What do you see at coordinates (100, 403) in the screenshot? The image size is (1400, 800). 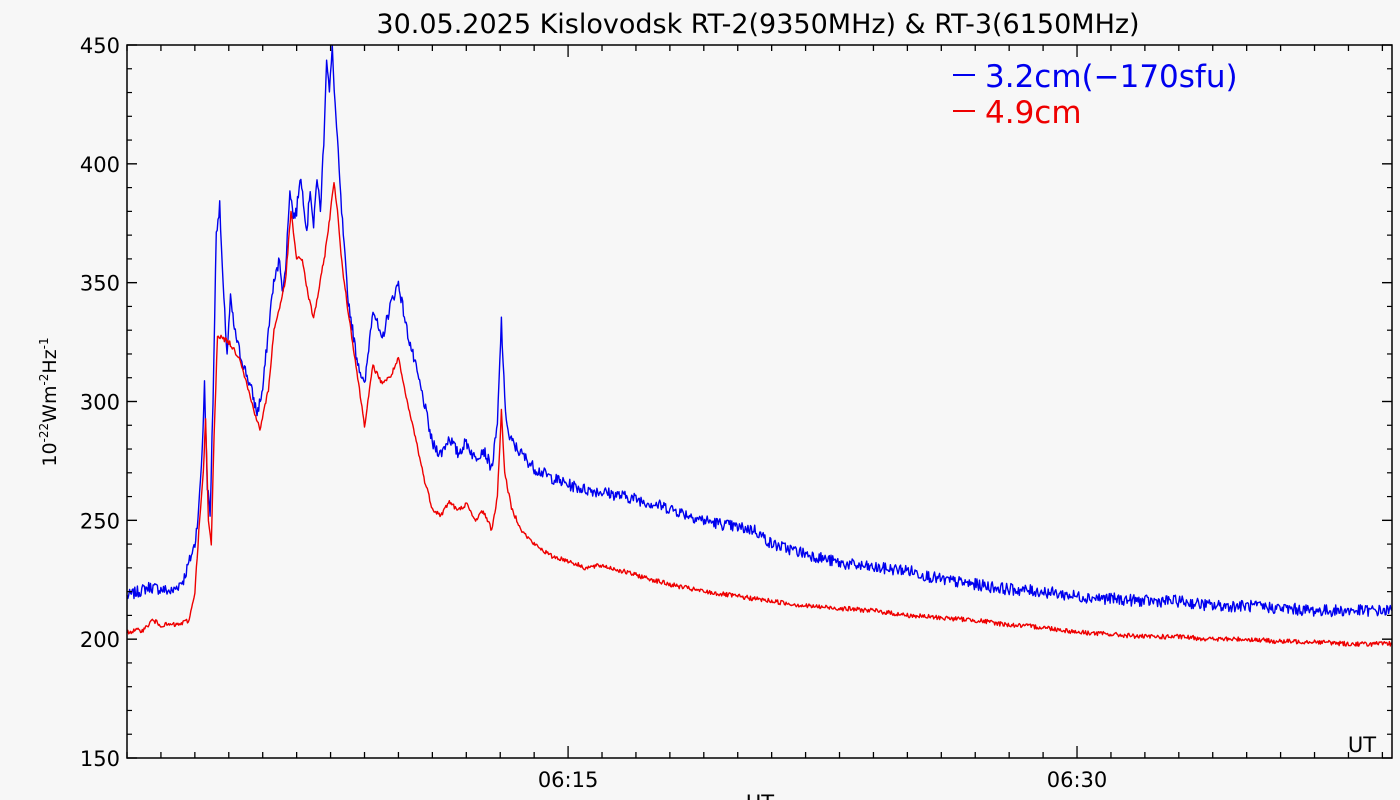 I see `y-tick-label: 300` at bounding box center [100, 403].